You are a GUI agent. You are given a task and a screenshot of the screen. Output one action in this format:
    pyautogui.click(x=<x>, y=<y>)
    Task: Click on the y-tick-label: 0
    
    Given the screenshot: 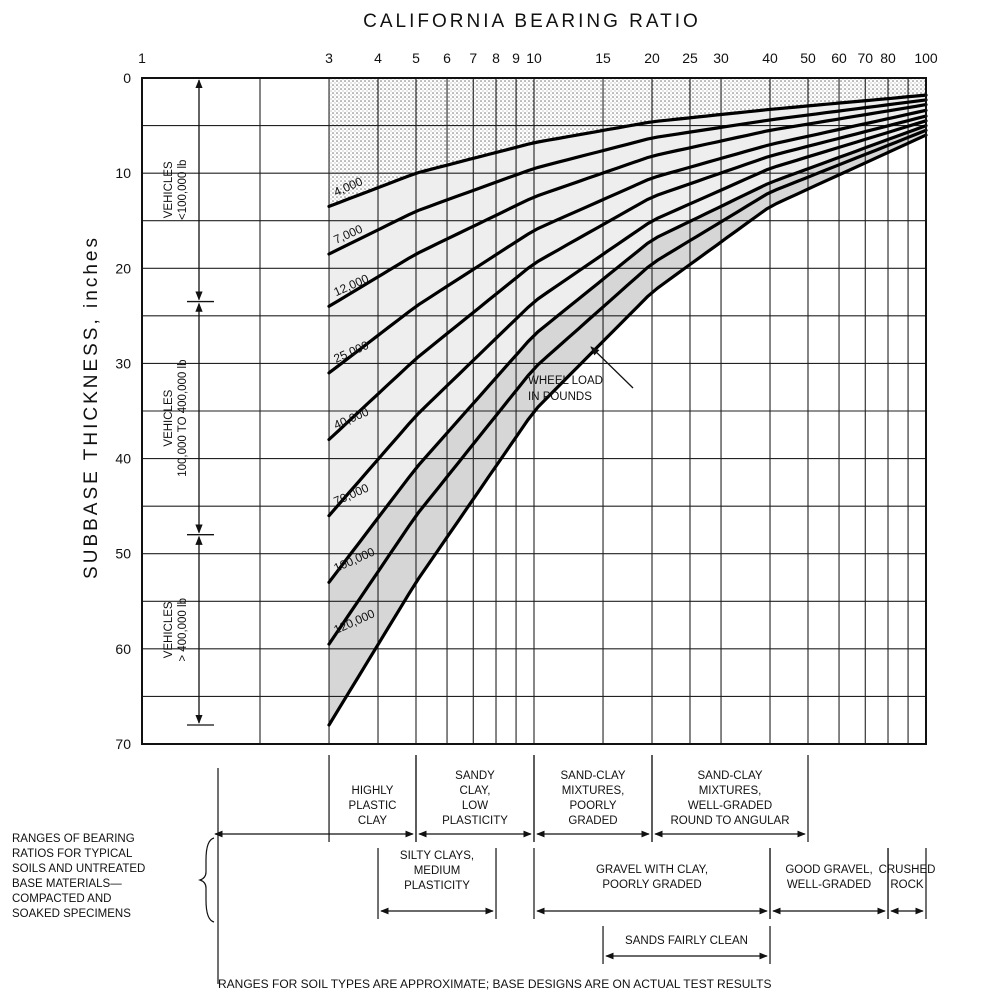 What is the action you would take?
    pyautogui.click(x=127, y=78)
    